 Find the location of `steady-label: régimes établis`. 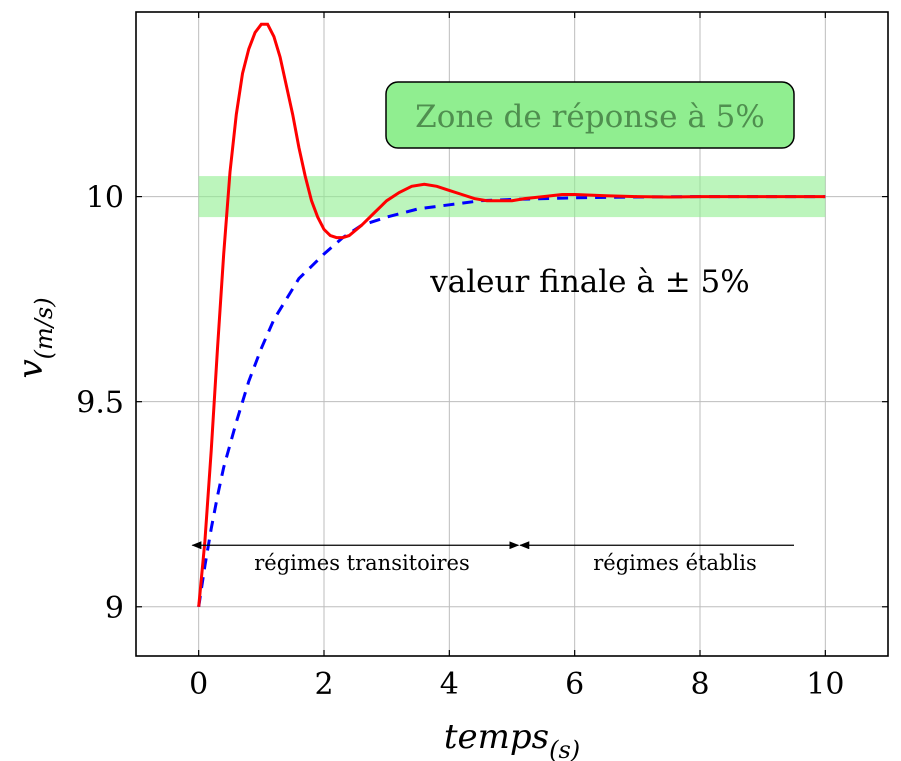

steady-label: régimes établis is located at coordinates (674, 563).